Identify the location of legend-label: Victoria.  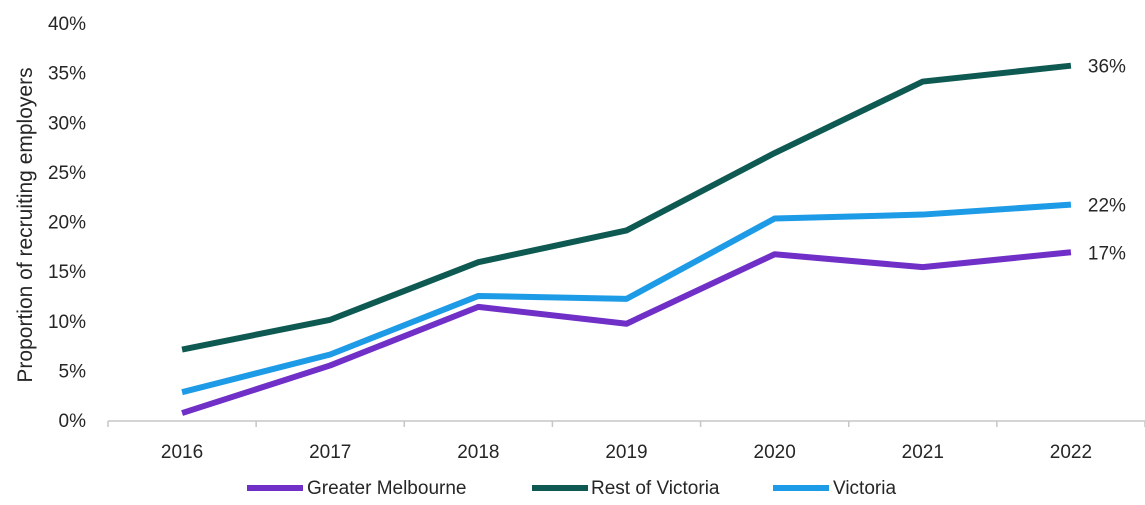
(864, 488).